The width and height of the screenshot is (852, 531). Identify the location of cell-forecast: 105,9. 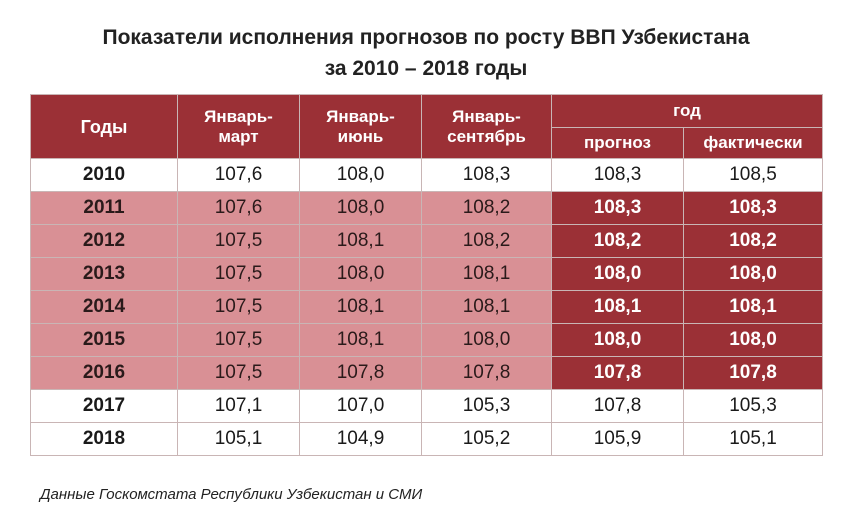
(617, 439).